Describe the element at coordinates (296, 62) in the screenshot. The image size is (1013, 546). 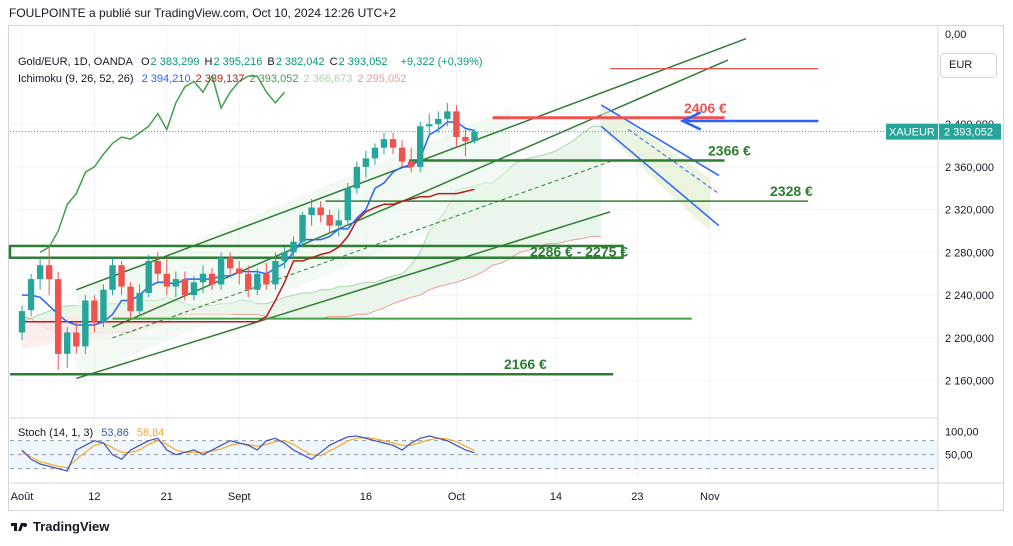
I see `ohlc-b: B2 382,042` at that location.